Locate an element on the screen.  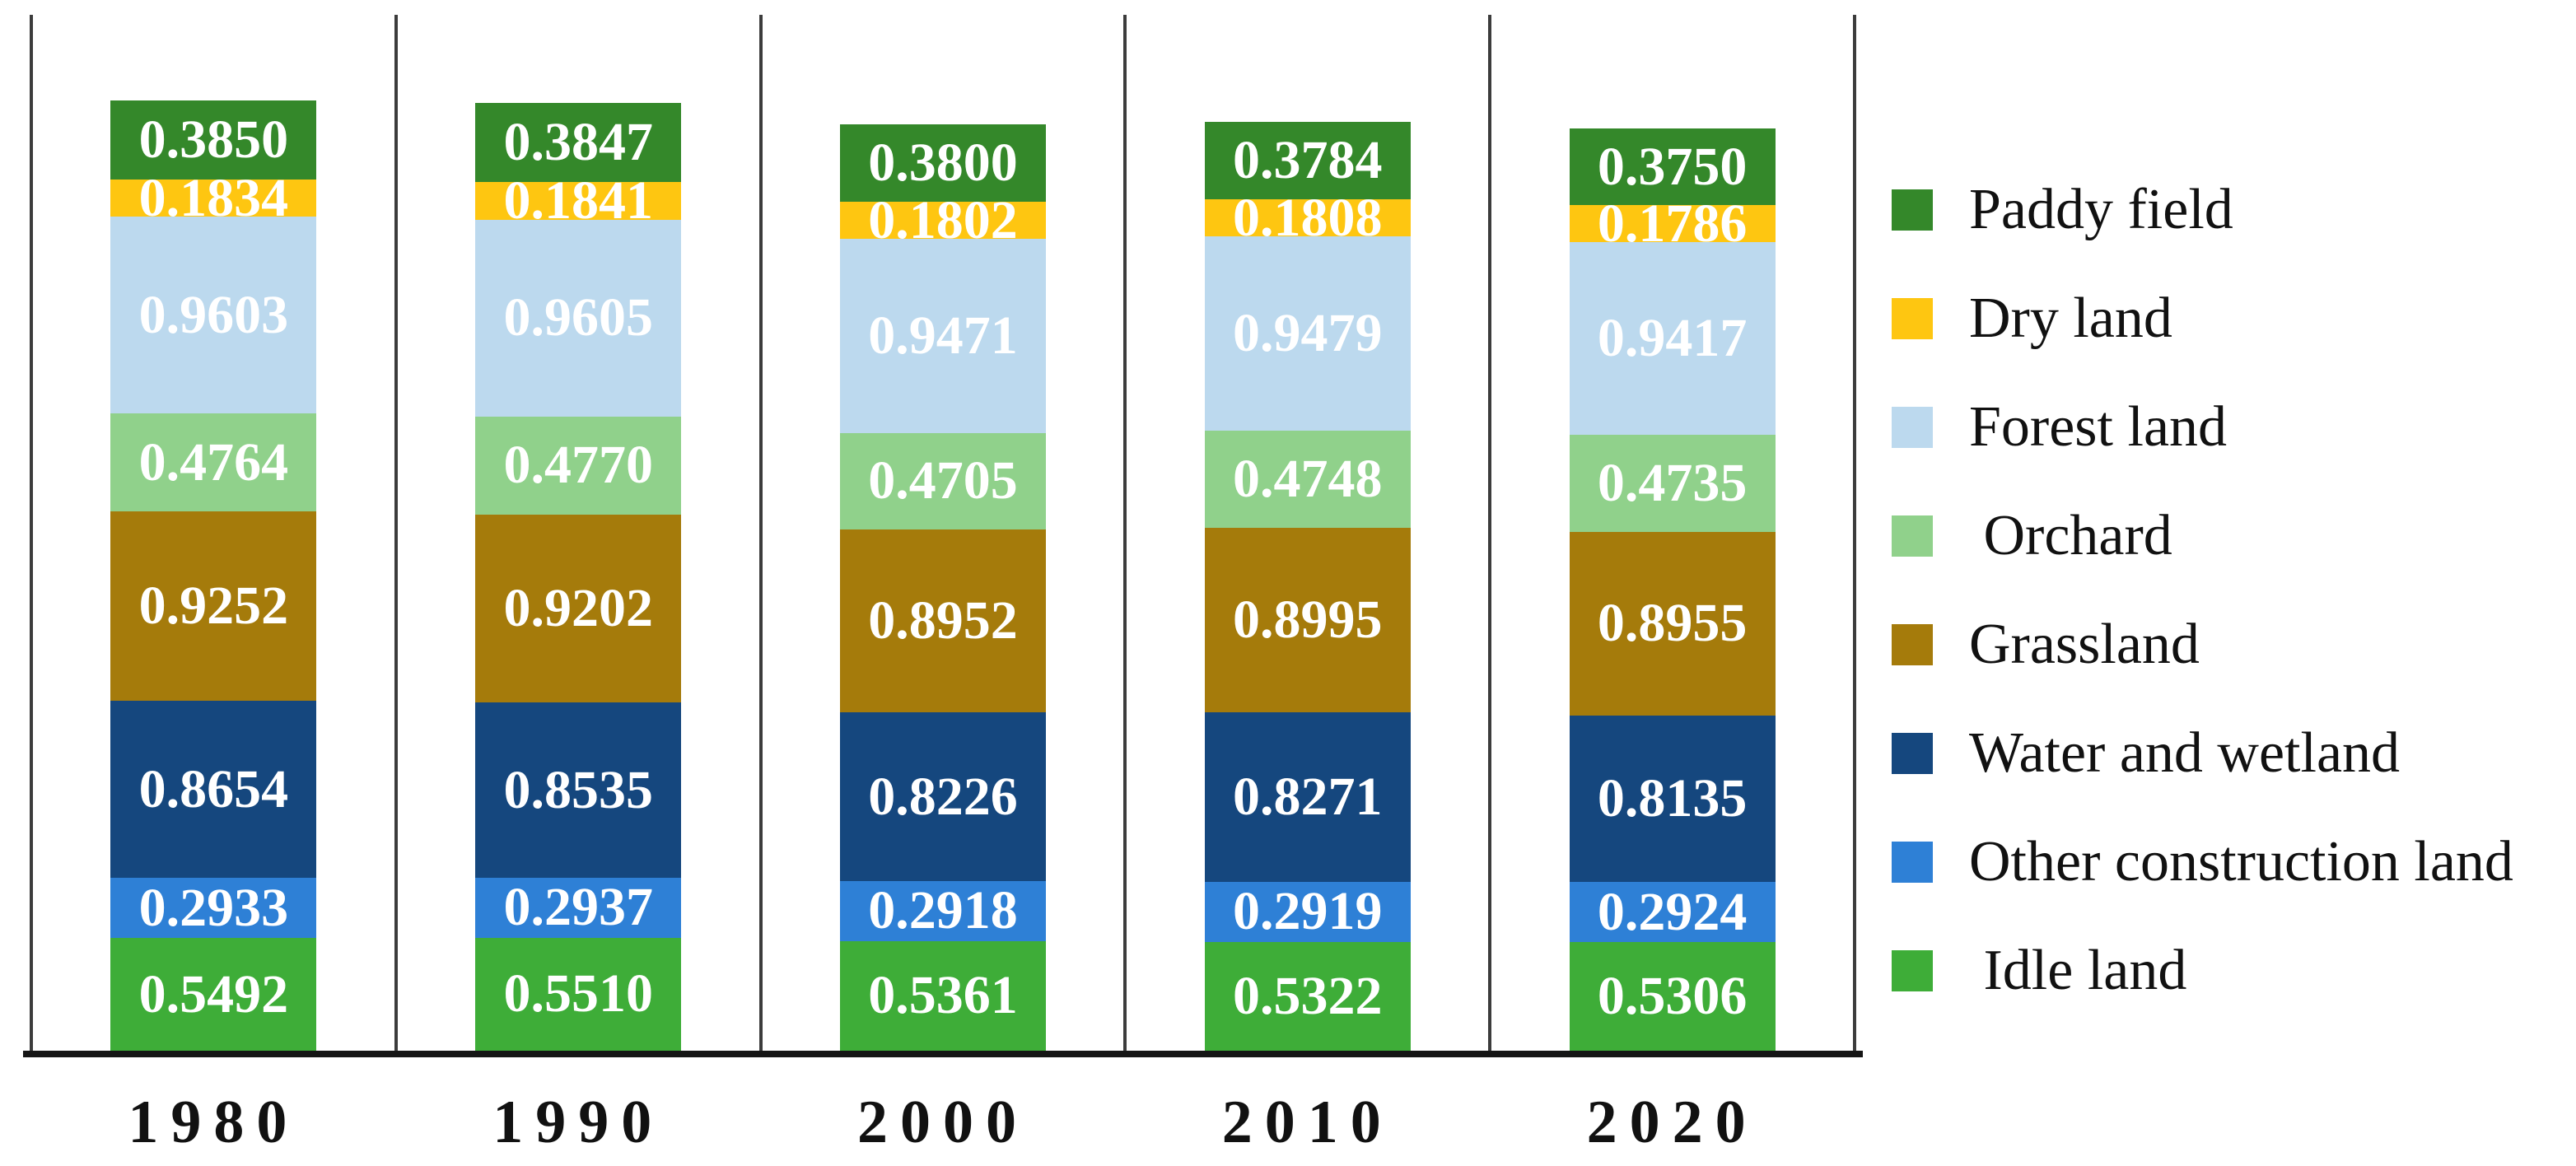
bar-segment-water-and-wetland-2000: 0.8226 is located at coordinates (943, 797).